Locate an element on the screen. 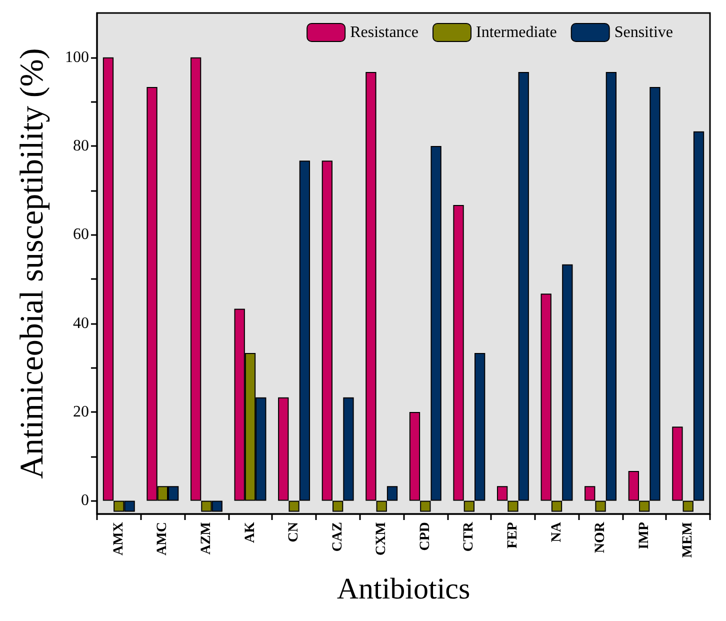 The image size is (726, 621). y-tick-label: 80 is located at coordinates (81, 146).